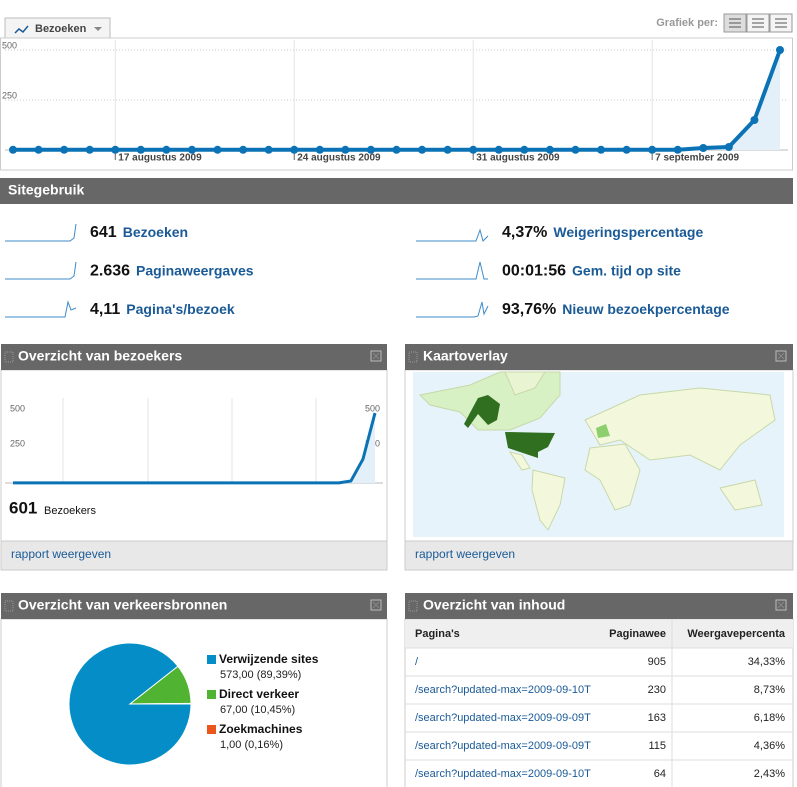 This screenshot has height=787, width=797. Describe the element at coordinates (70, 511) in the screenshot. I see `visitor-total-label: Bezoekers` at that location.